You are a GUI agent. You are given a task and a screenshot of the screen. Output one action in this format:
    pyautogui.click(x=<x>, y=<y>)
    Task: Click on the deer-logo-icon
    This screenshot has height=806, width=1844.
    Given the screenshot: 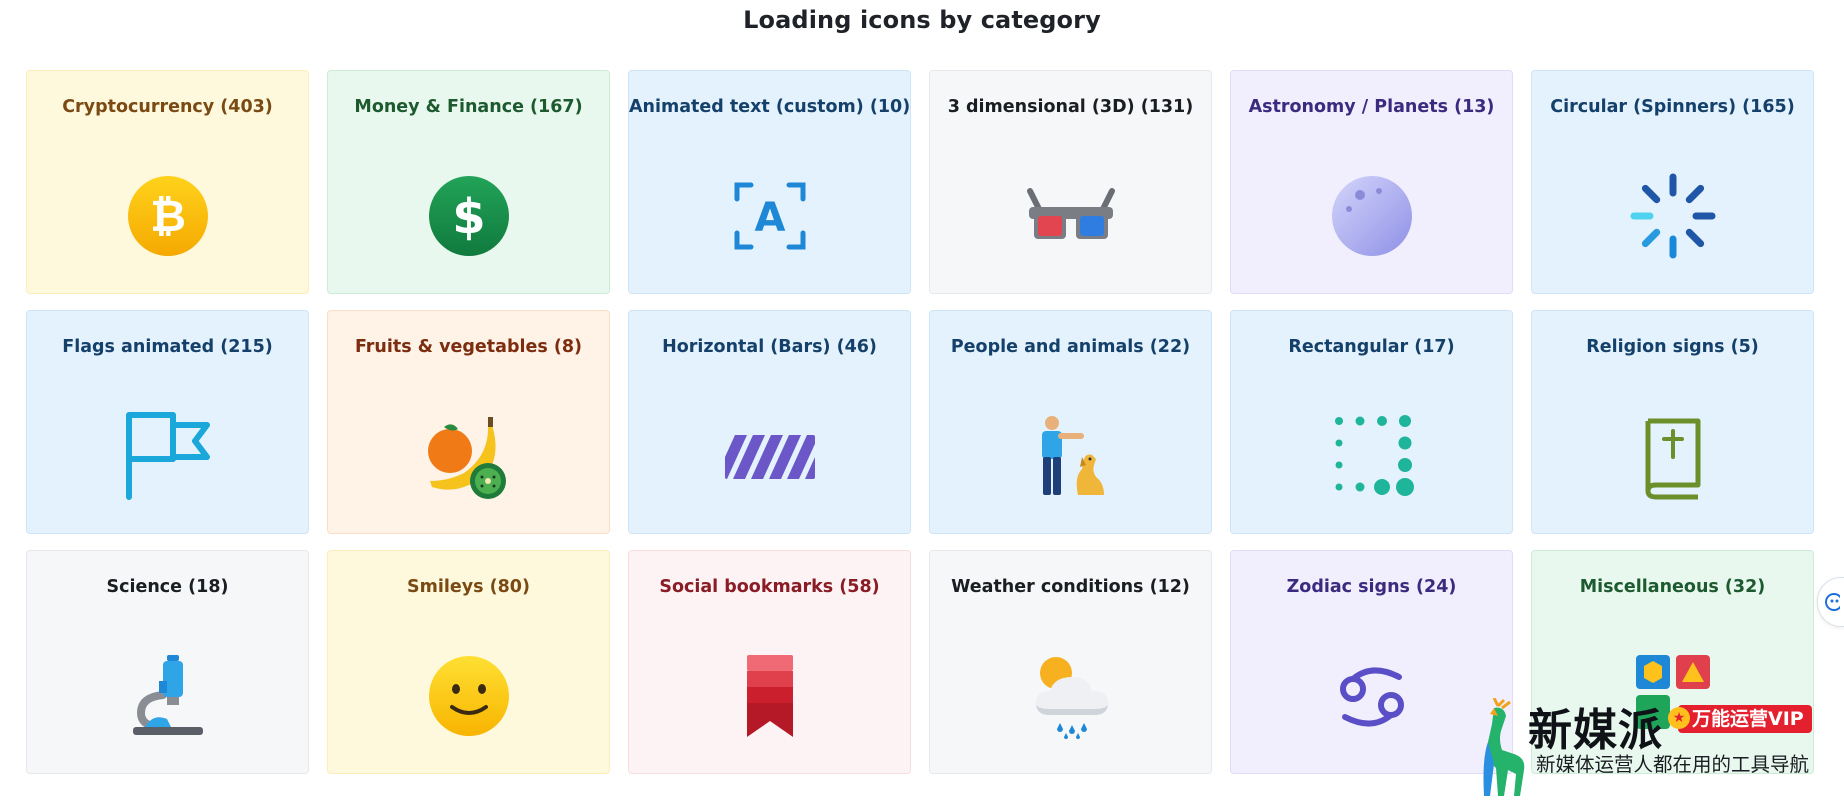 What is the action you would take?
    pyautogui.click(x=1504, y=747)
    